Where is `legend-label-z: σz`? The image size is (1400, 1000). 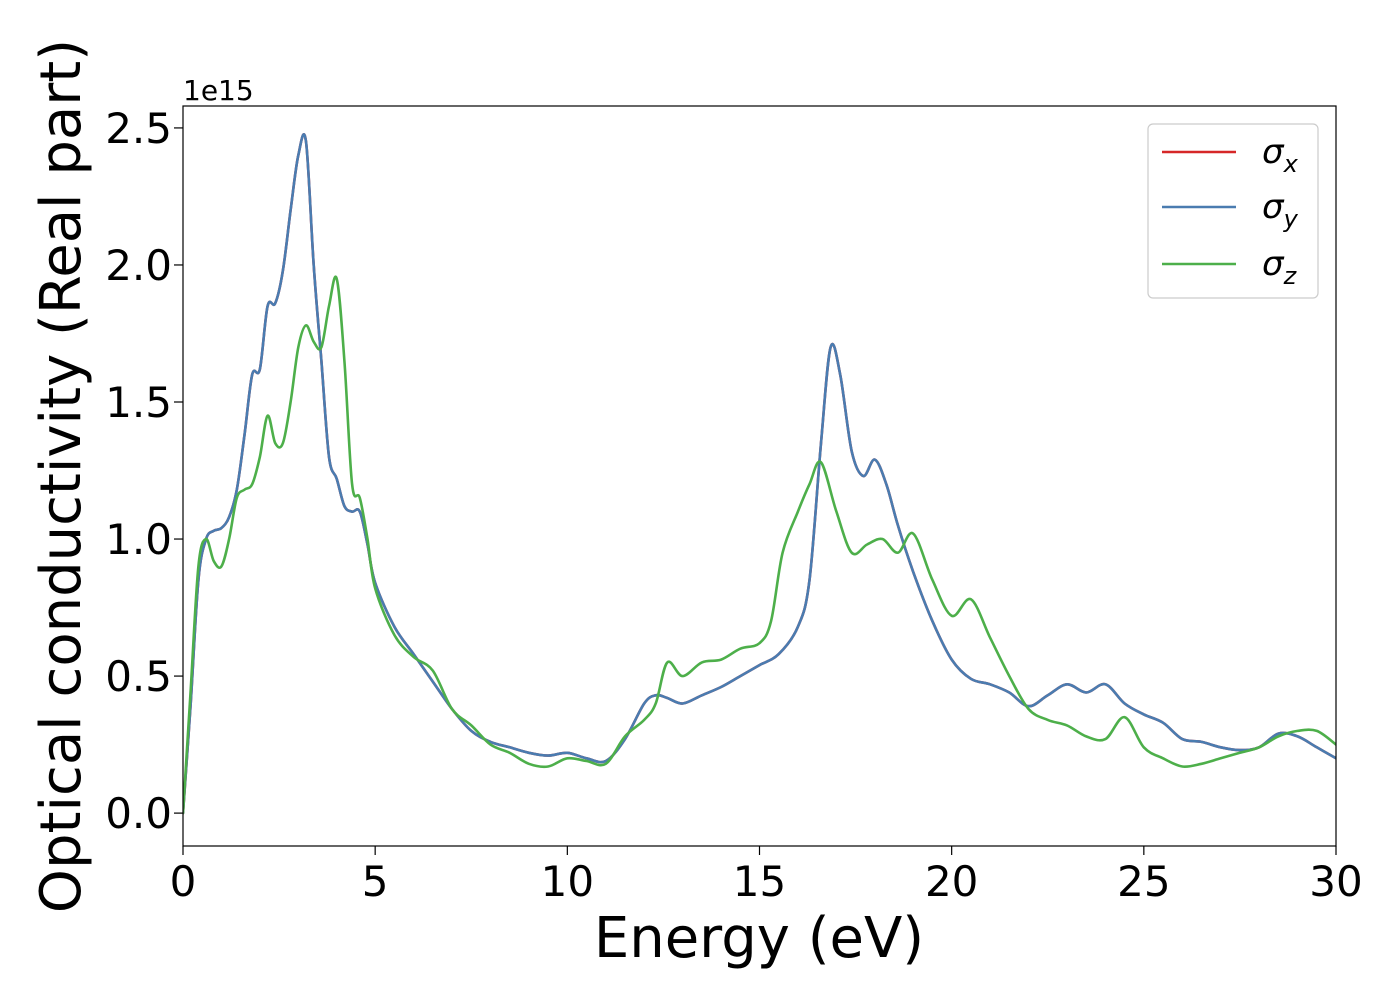
legend-label-z: σz is located at coordinates (1280, 267).